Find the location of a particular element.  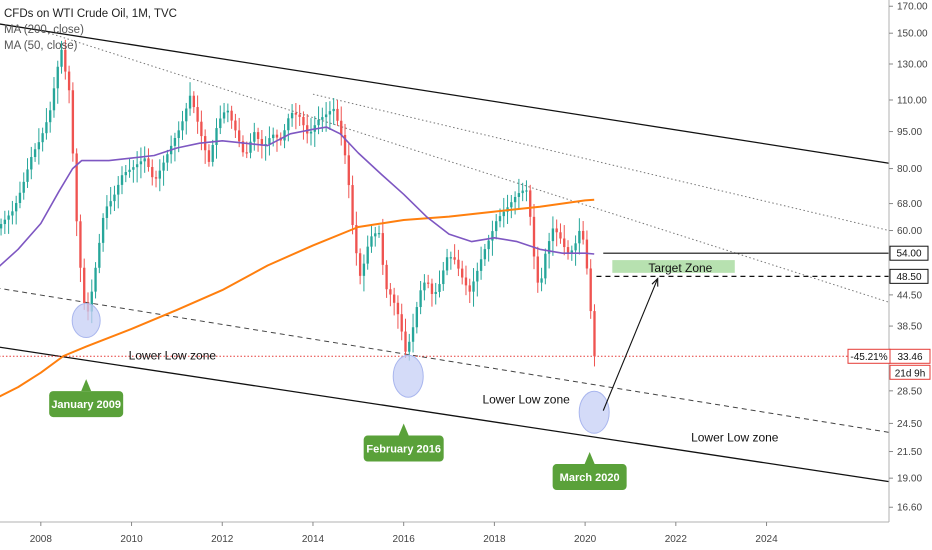

level-tag-label: 48.50 is located at coordinates (908, 277).